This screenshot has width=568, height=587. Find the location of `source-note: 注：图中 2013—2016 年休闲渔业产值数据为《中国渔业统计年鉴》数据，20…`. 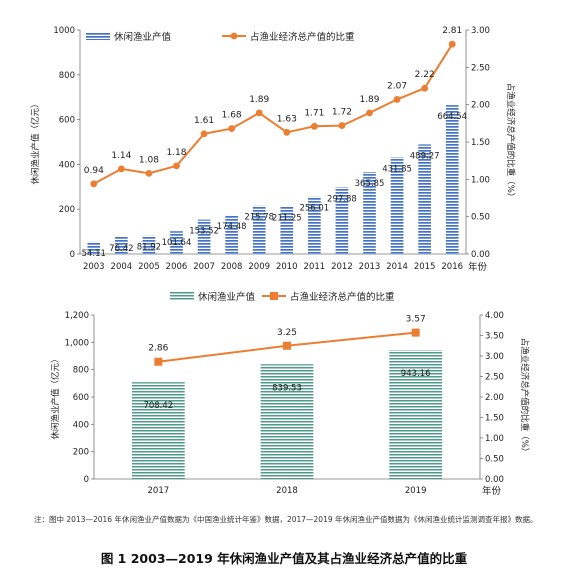

source-note: 注：图中 2013—2016 年休闲渔业产值数据为《中国渔业统计年鉴》数据，20… is located at coordinates (286, 519).